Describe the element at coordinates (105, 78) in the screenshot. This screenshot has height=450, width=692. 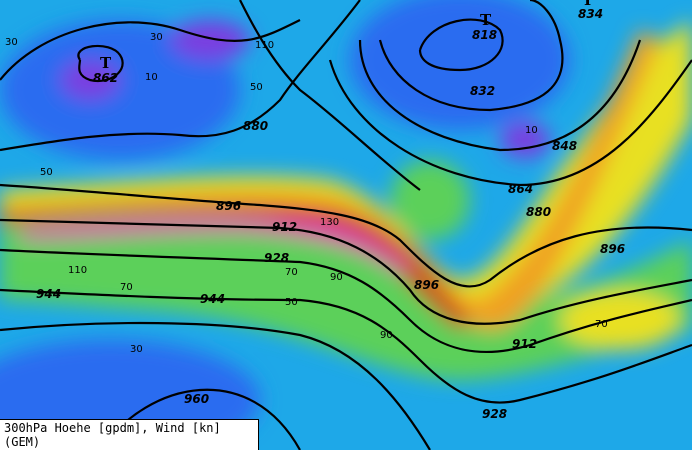
I see `low-pressure-value: 862` at that location.